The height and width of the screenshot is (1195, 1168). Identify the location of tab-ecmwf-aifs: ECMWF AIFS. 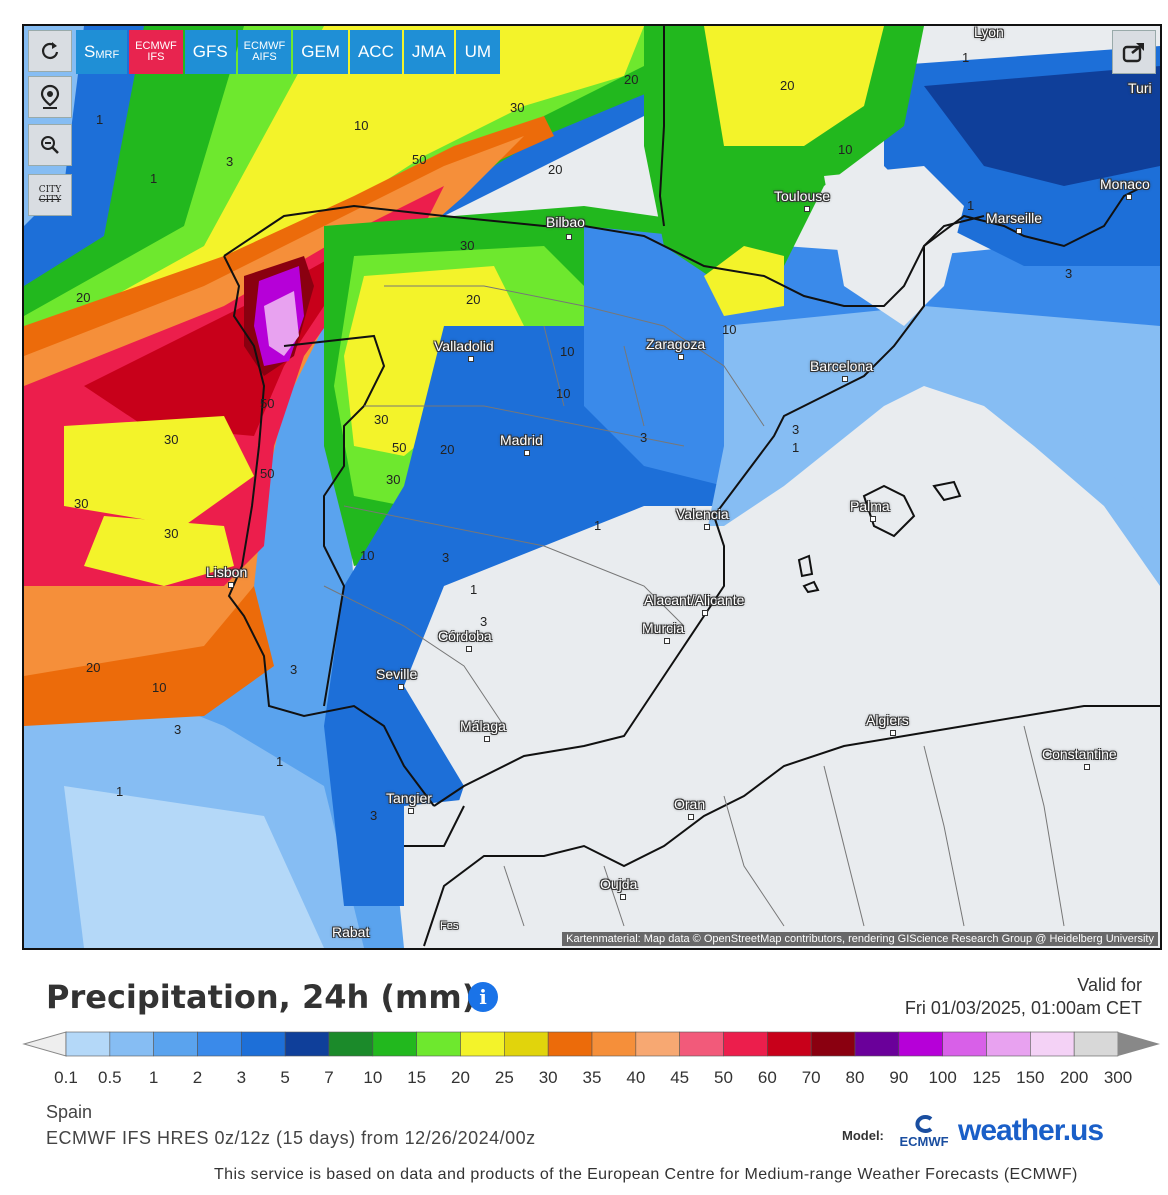
(264, 52).